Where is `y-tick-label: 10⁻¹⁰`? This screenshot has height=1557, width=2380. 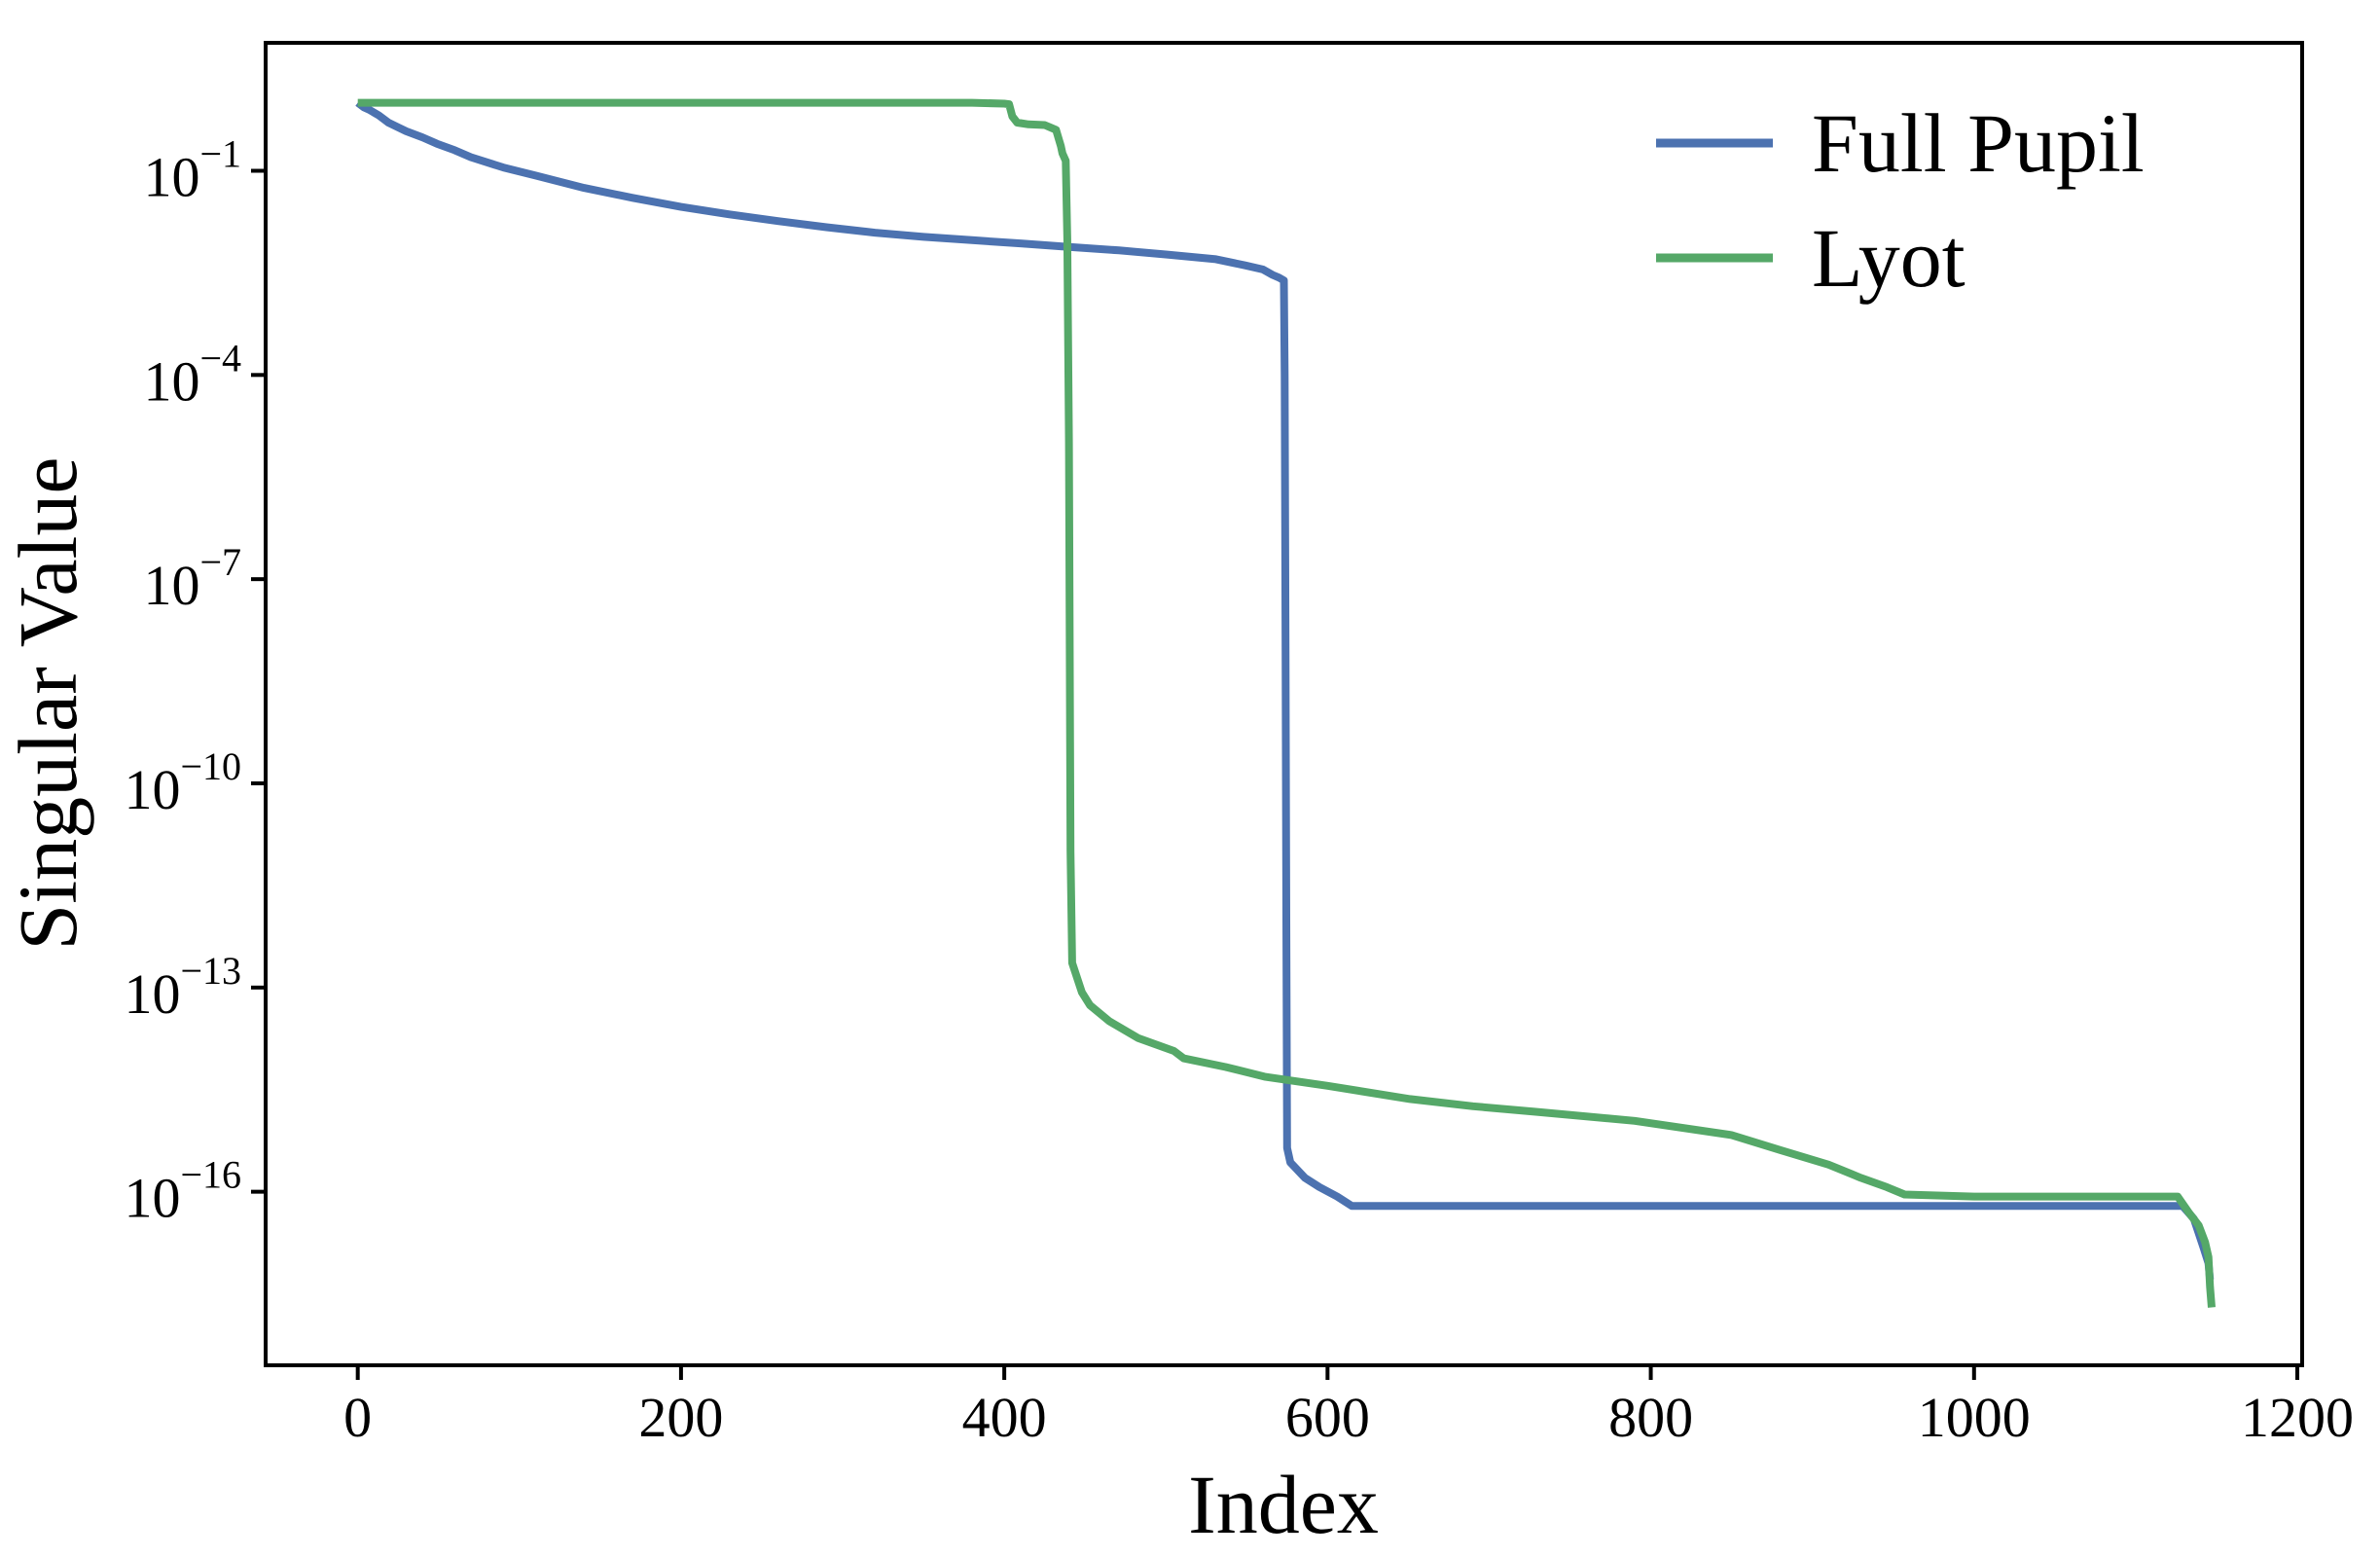 y-tick-label: 10⁻¹⁰ is located at coordinates (182, 783).